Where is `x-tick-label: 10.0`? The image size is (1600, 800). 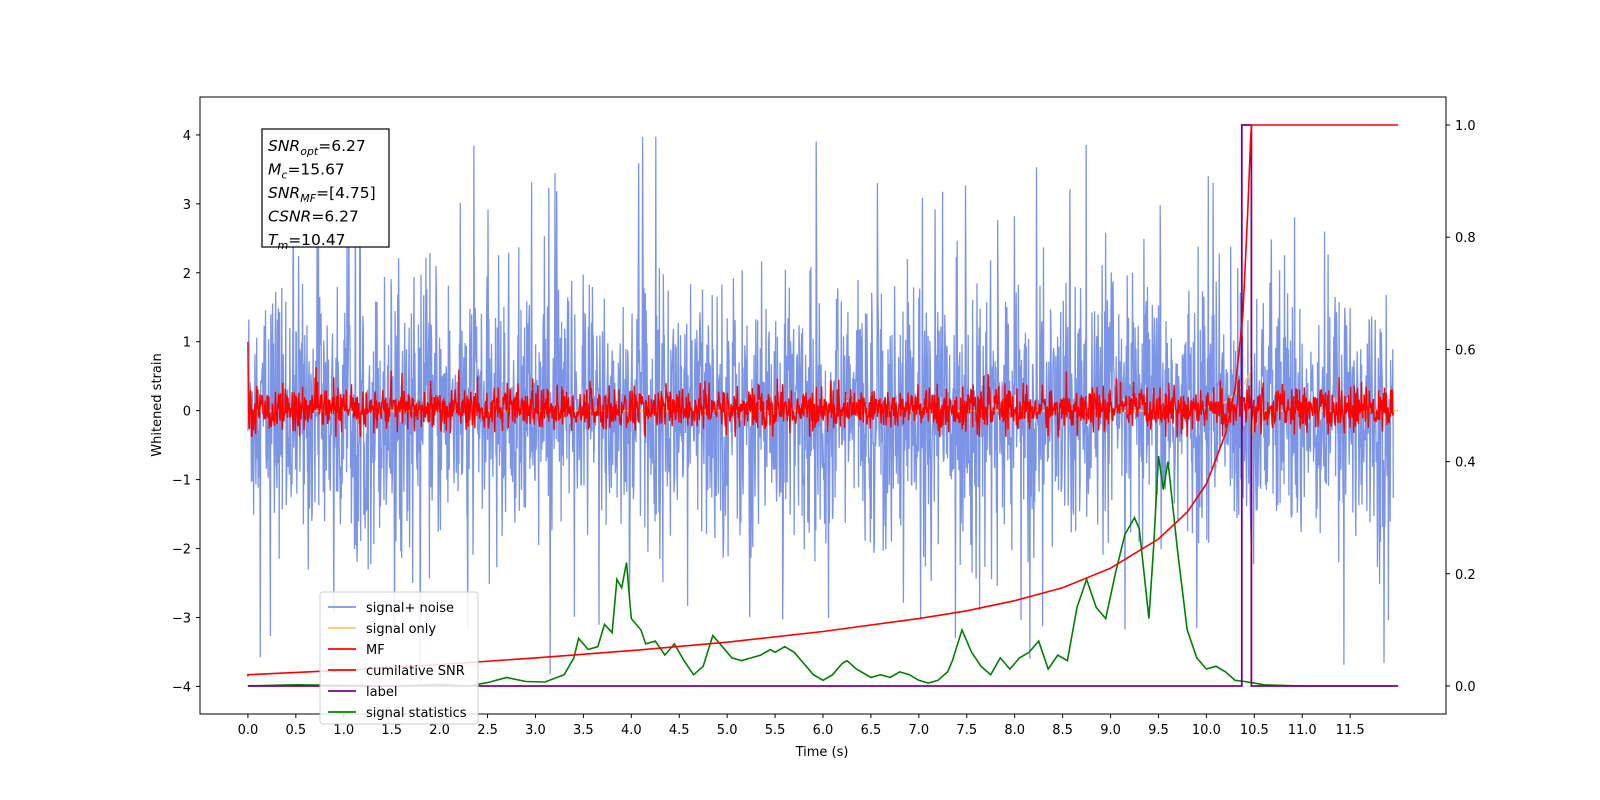 x-tick-label: 10.0 is located at coordinates (1206, 730).